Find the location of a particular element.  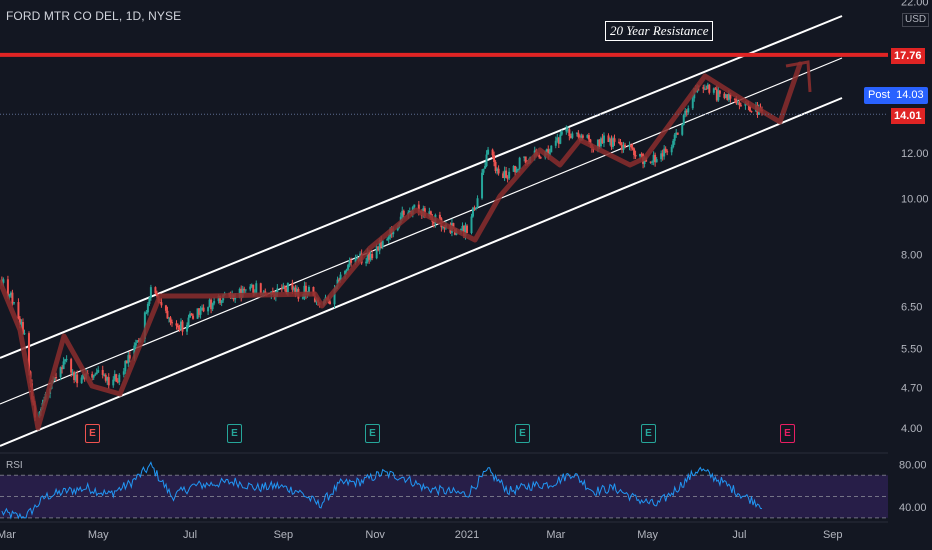

price-tick-label: 10.00 is located at coordinates (915, 200).